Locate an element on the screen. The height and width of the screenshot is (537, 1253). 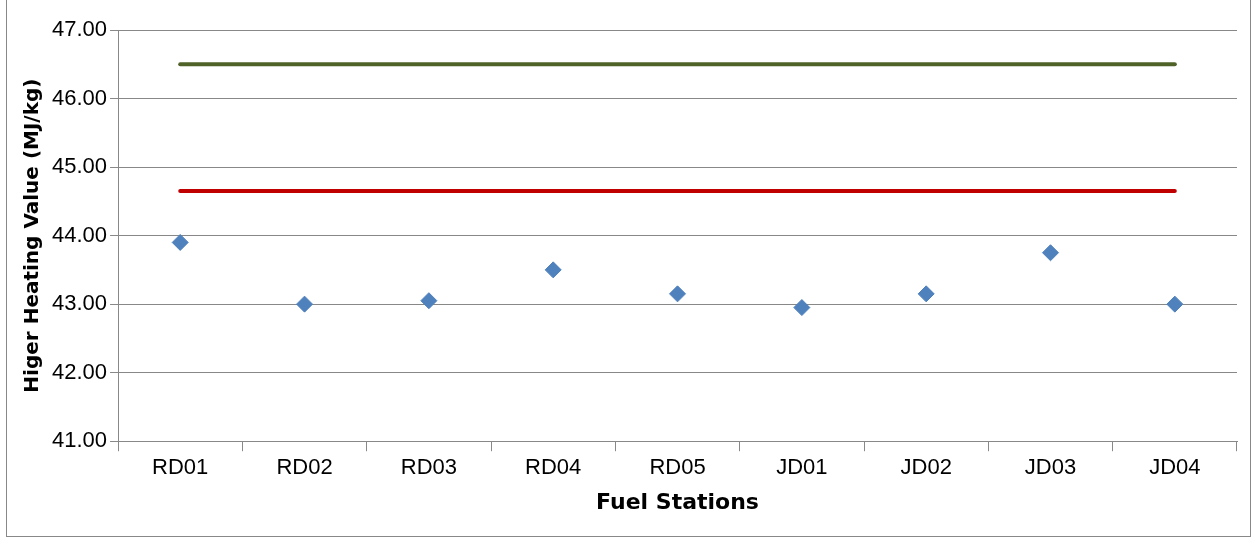
x-tick-label: RD04 is located at coordinates (553, 467).